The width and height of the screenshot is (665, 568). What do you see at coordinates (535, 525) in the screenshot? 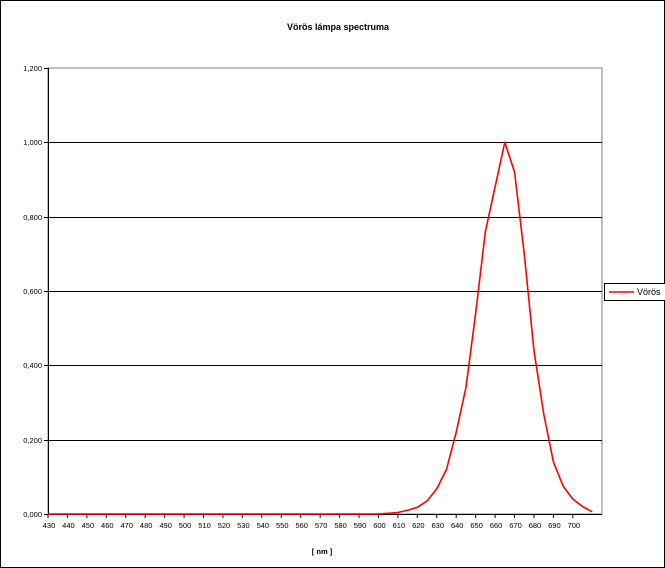
I see `x-tick-label: 680` at bounding box center [535, 525].